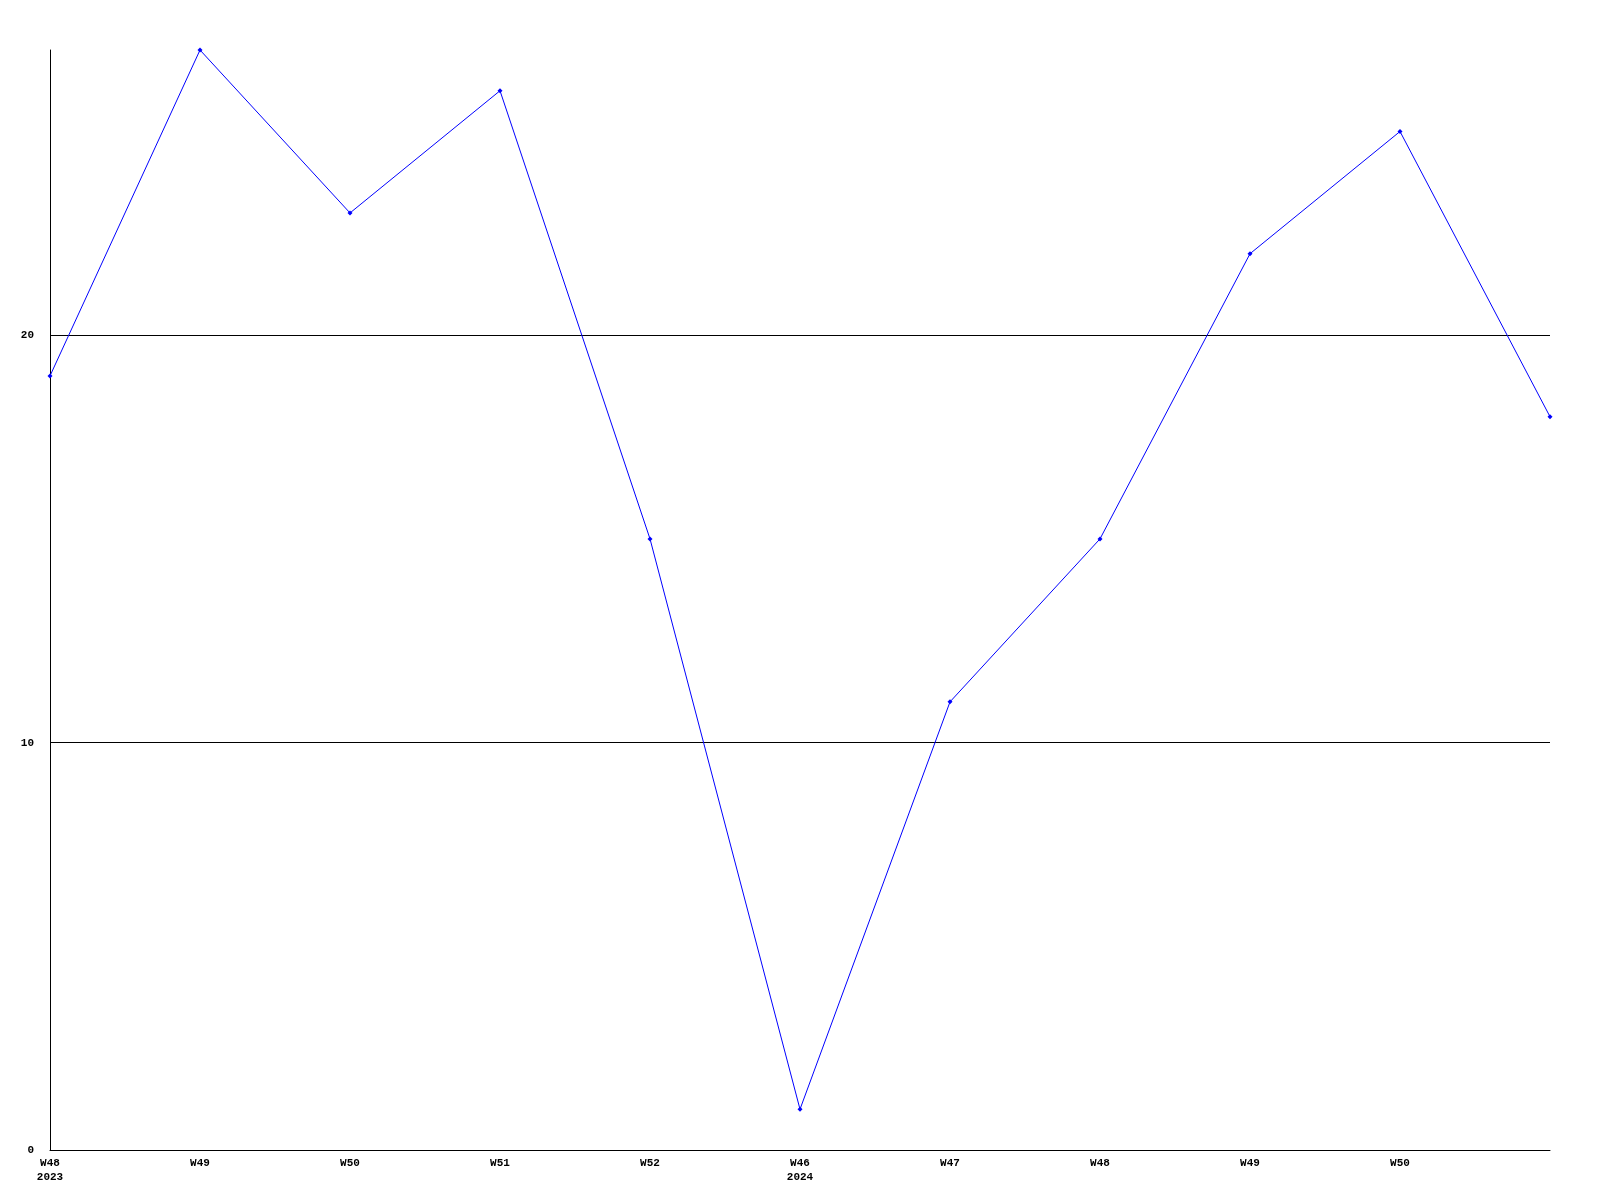 This screenshot has width=1600, height=1200. What do you see at coordinates (30, 1150) in the screenshot?
I see `y-tick-label: 0` at bounding box center [30, 1150].